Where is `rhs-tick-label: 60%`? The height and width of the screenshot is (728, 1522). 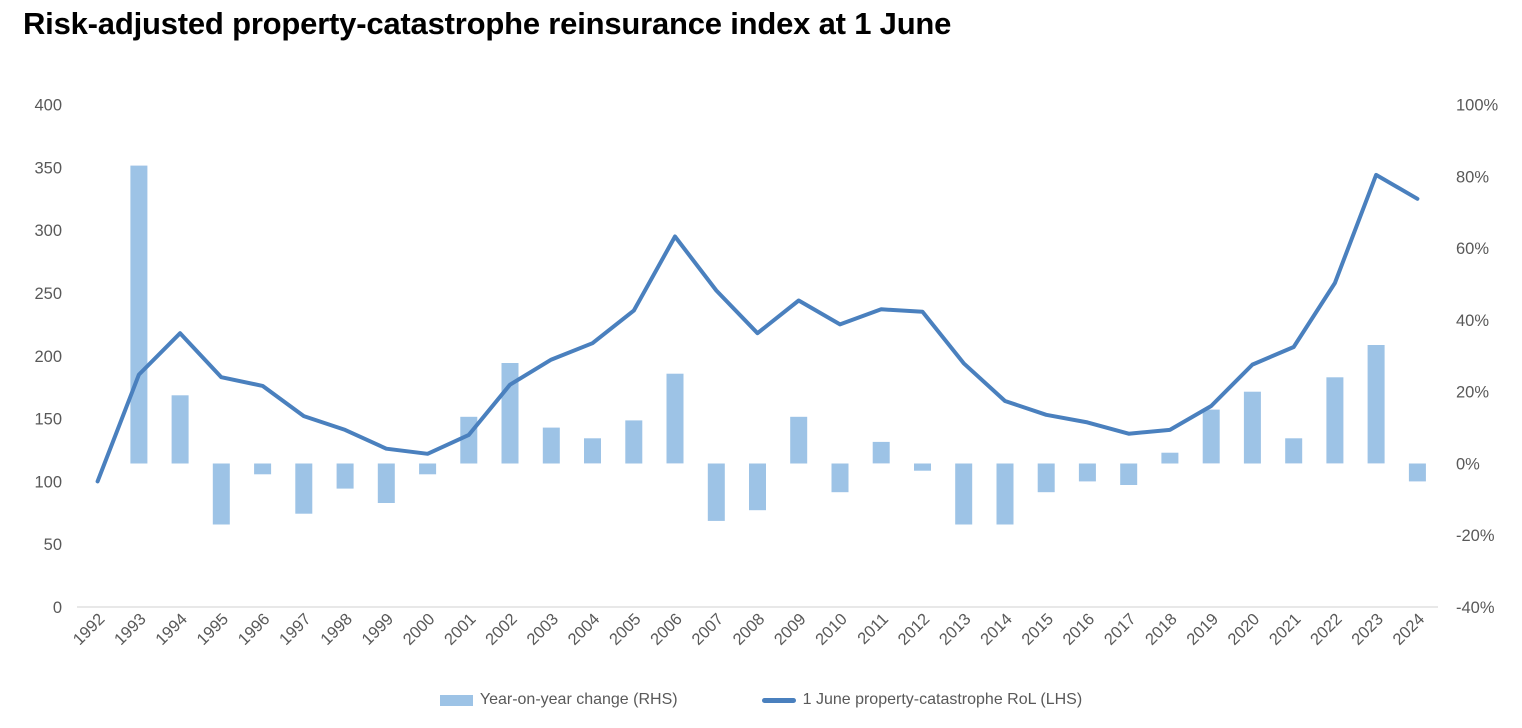 rhs-tick-label: 60% is located at coordinates (1472, 249).